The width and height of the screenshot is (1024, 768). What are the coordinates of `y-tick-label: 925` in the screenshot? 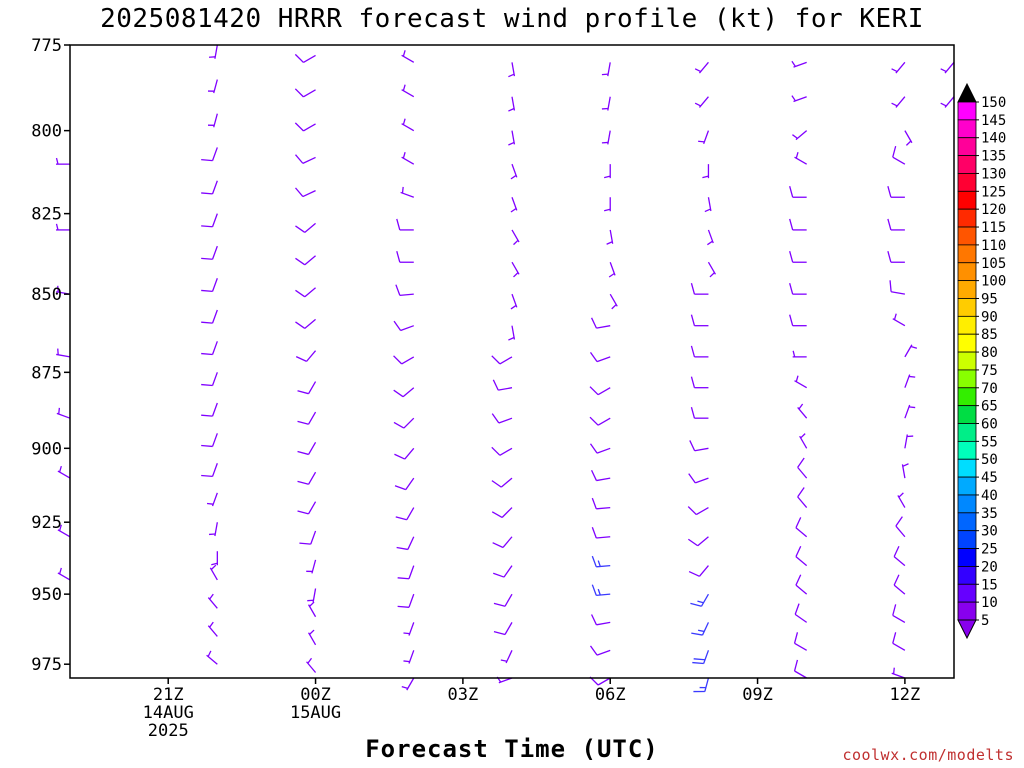 It's located at (46, 523).